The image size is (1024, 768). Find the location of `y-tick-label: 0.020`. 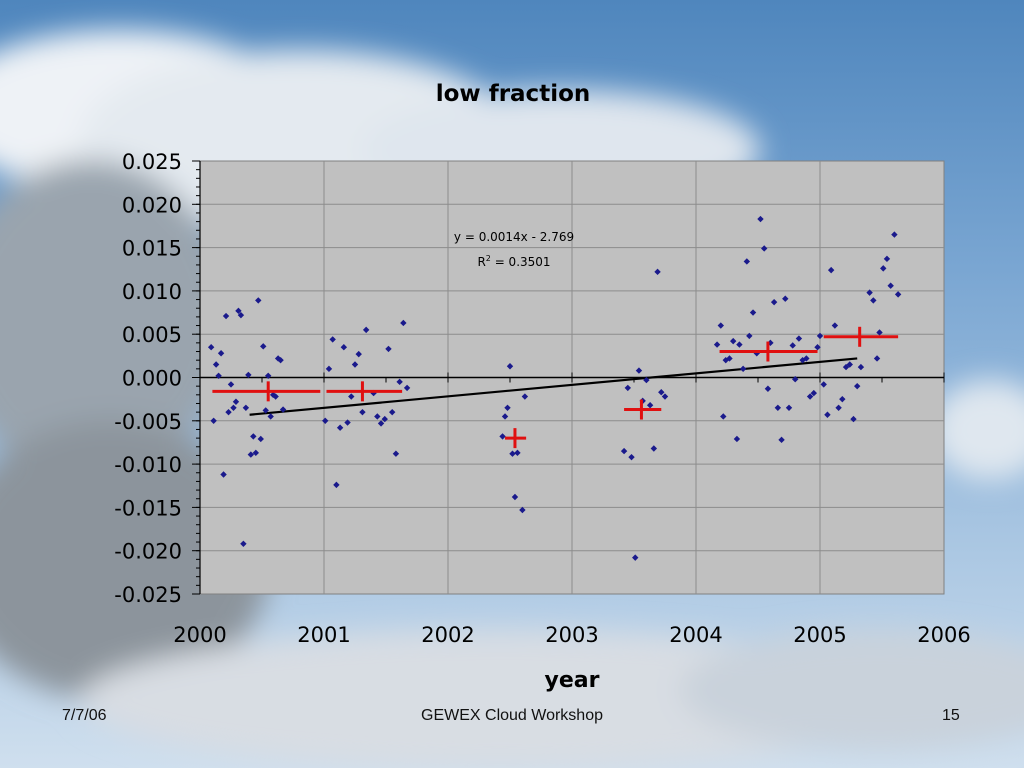

y-tick-label: 0.020 is located at coordinates (152, 205).